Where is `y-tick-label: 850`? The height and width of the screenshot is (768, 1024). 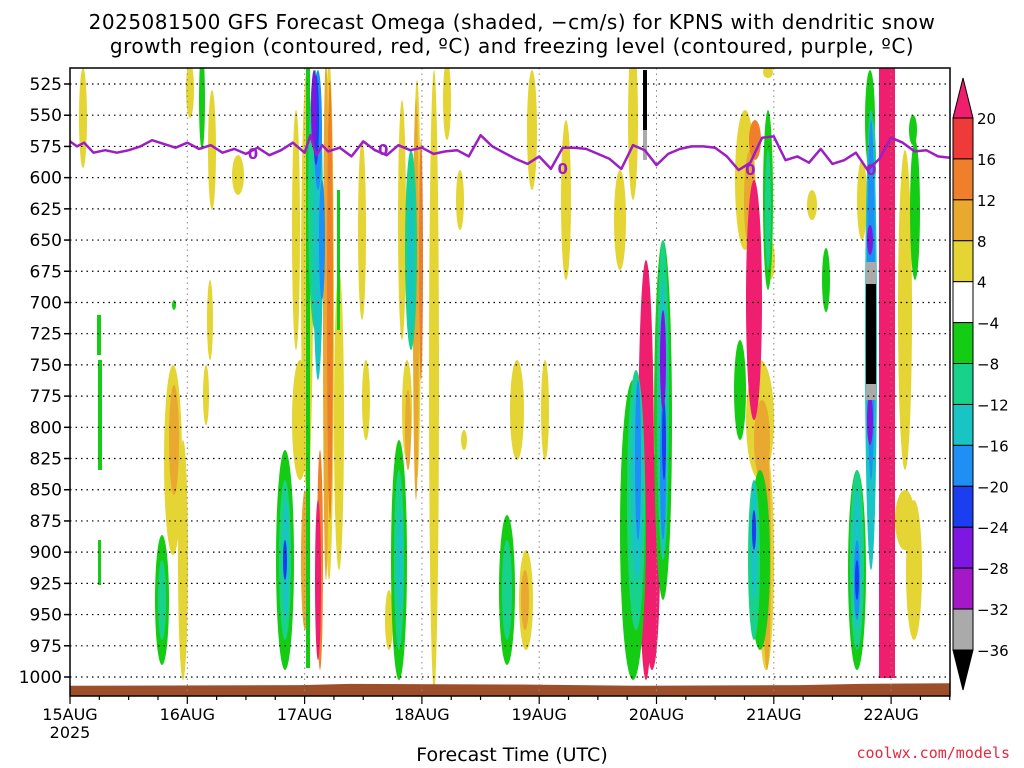
y-tick-label: 850 is located at coordinates (46, 491).